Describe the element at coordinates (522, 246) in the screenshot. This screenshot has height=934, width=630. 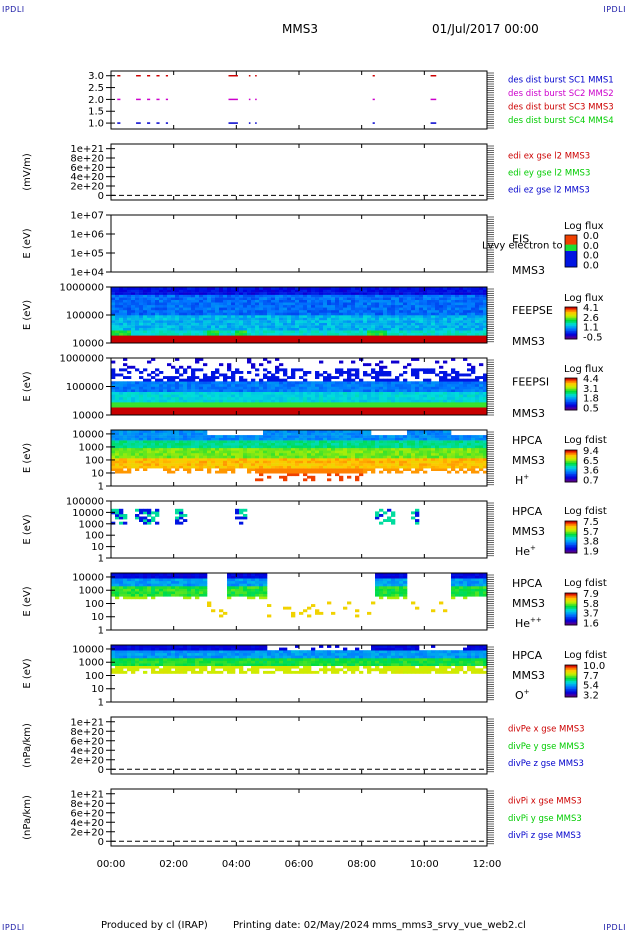
I see `overlay-text: Lvvy electron to` at that location.